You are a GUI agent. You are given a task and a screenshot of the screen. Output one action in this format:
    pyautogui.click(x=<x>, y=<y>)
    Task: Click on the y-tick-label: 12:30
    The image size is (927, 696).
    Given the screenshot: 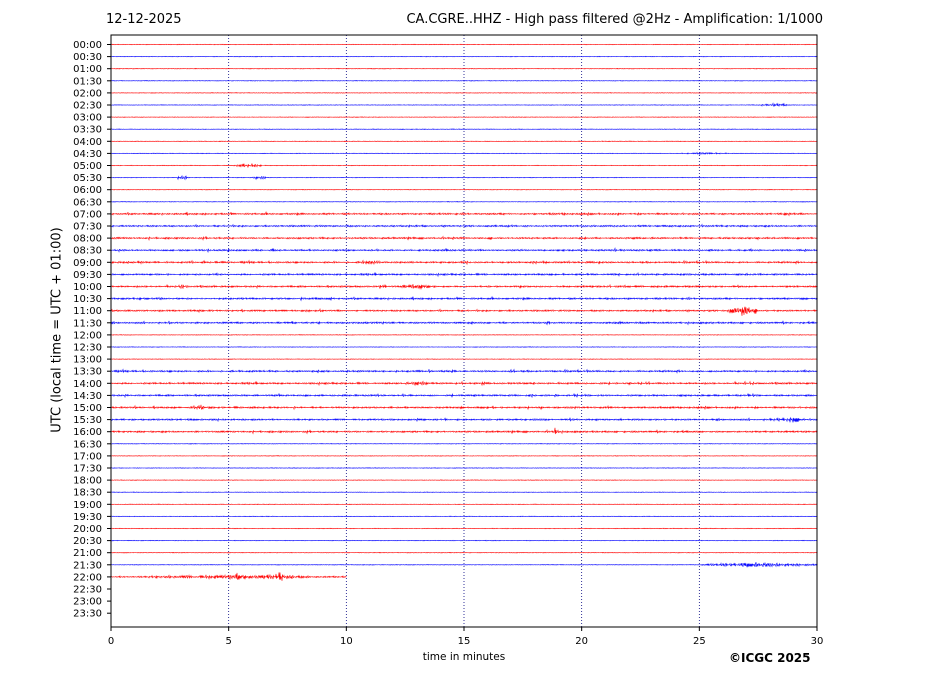 What is the action you would take?
    pyautogui.click(x=87, y=348)
    